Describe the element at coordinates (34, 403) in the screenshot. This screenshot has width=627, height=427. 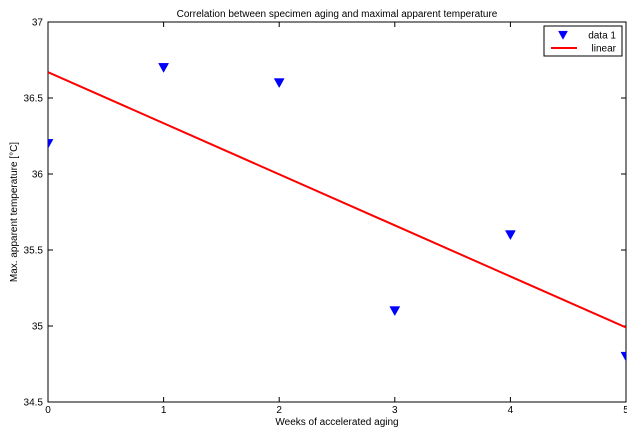
I see `y-tick-label: 34.5` at that location.